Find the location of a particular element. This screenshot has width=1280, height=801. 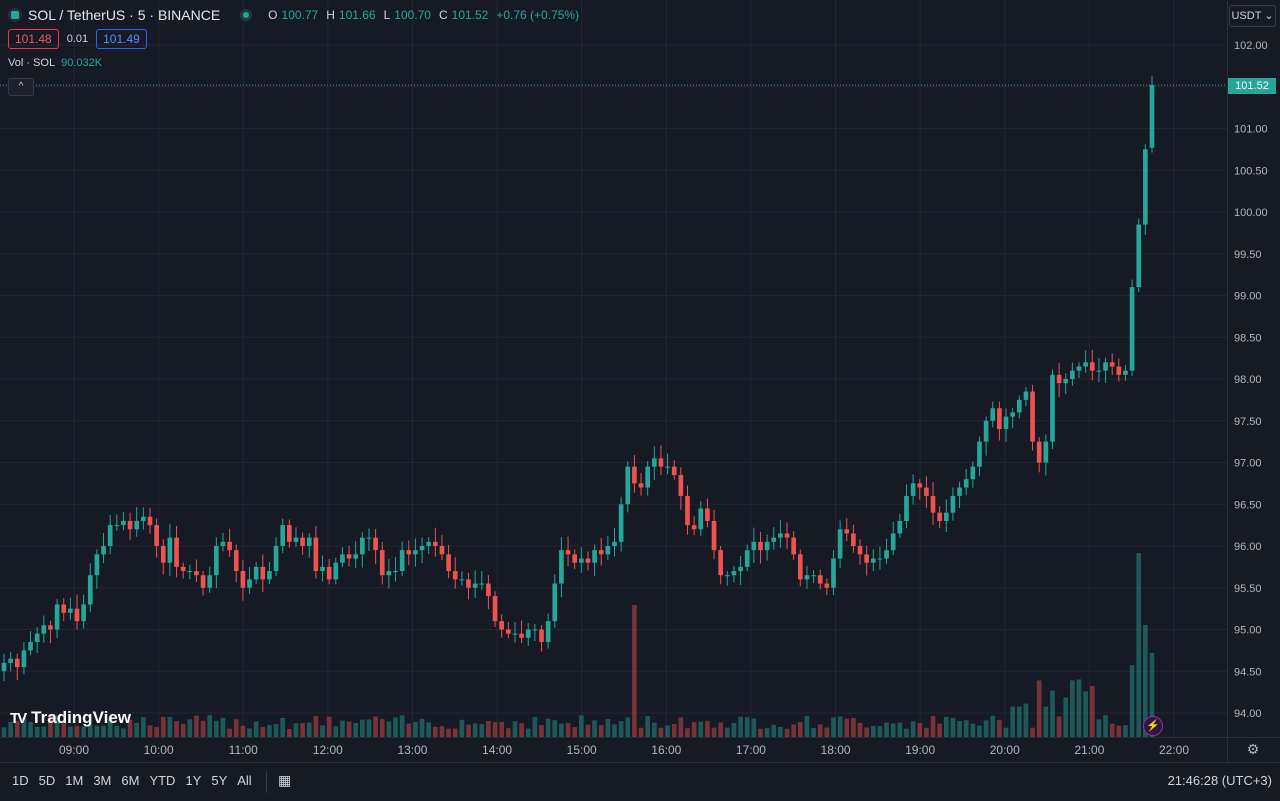

calendar-icon: ▦ is located at coordinates (285, 780).